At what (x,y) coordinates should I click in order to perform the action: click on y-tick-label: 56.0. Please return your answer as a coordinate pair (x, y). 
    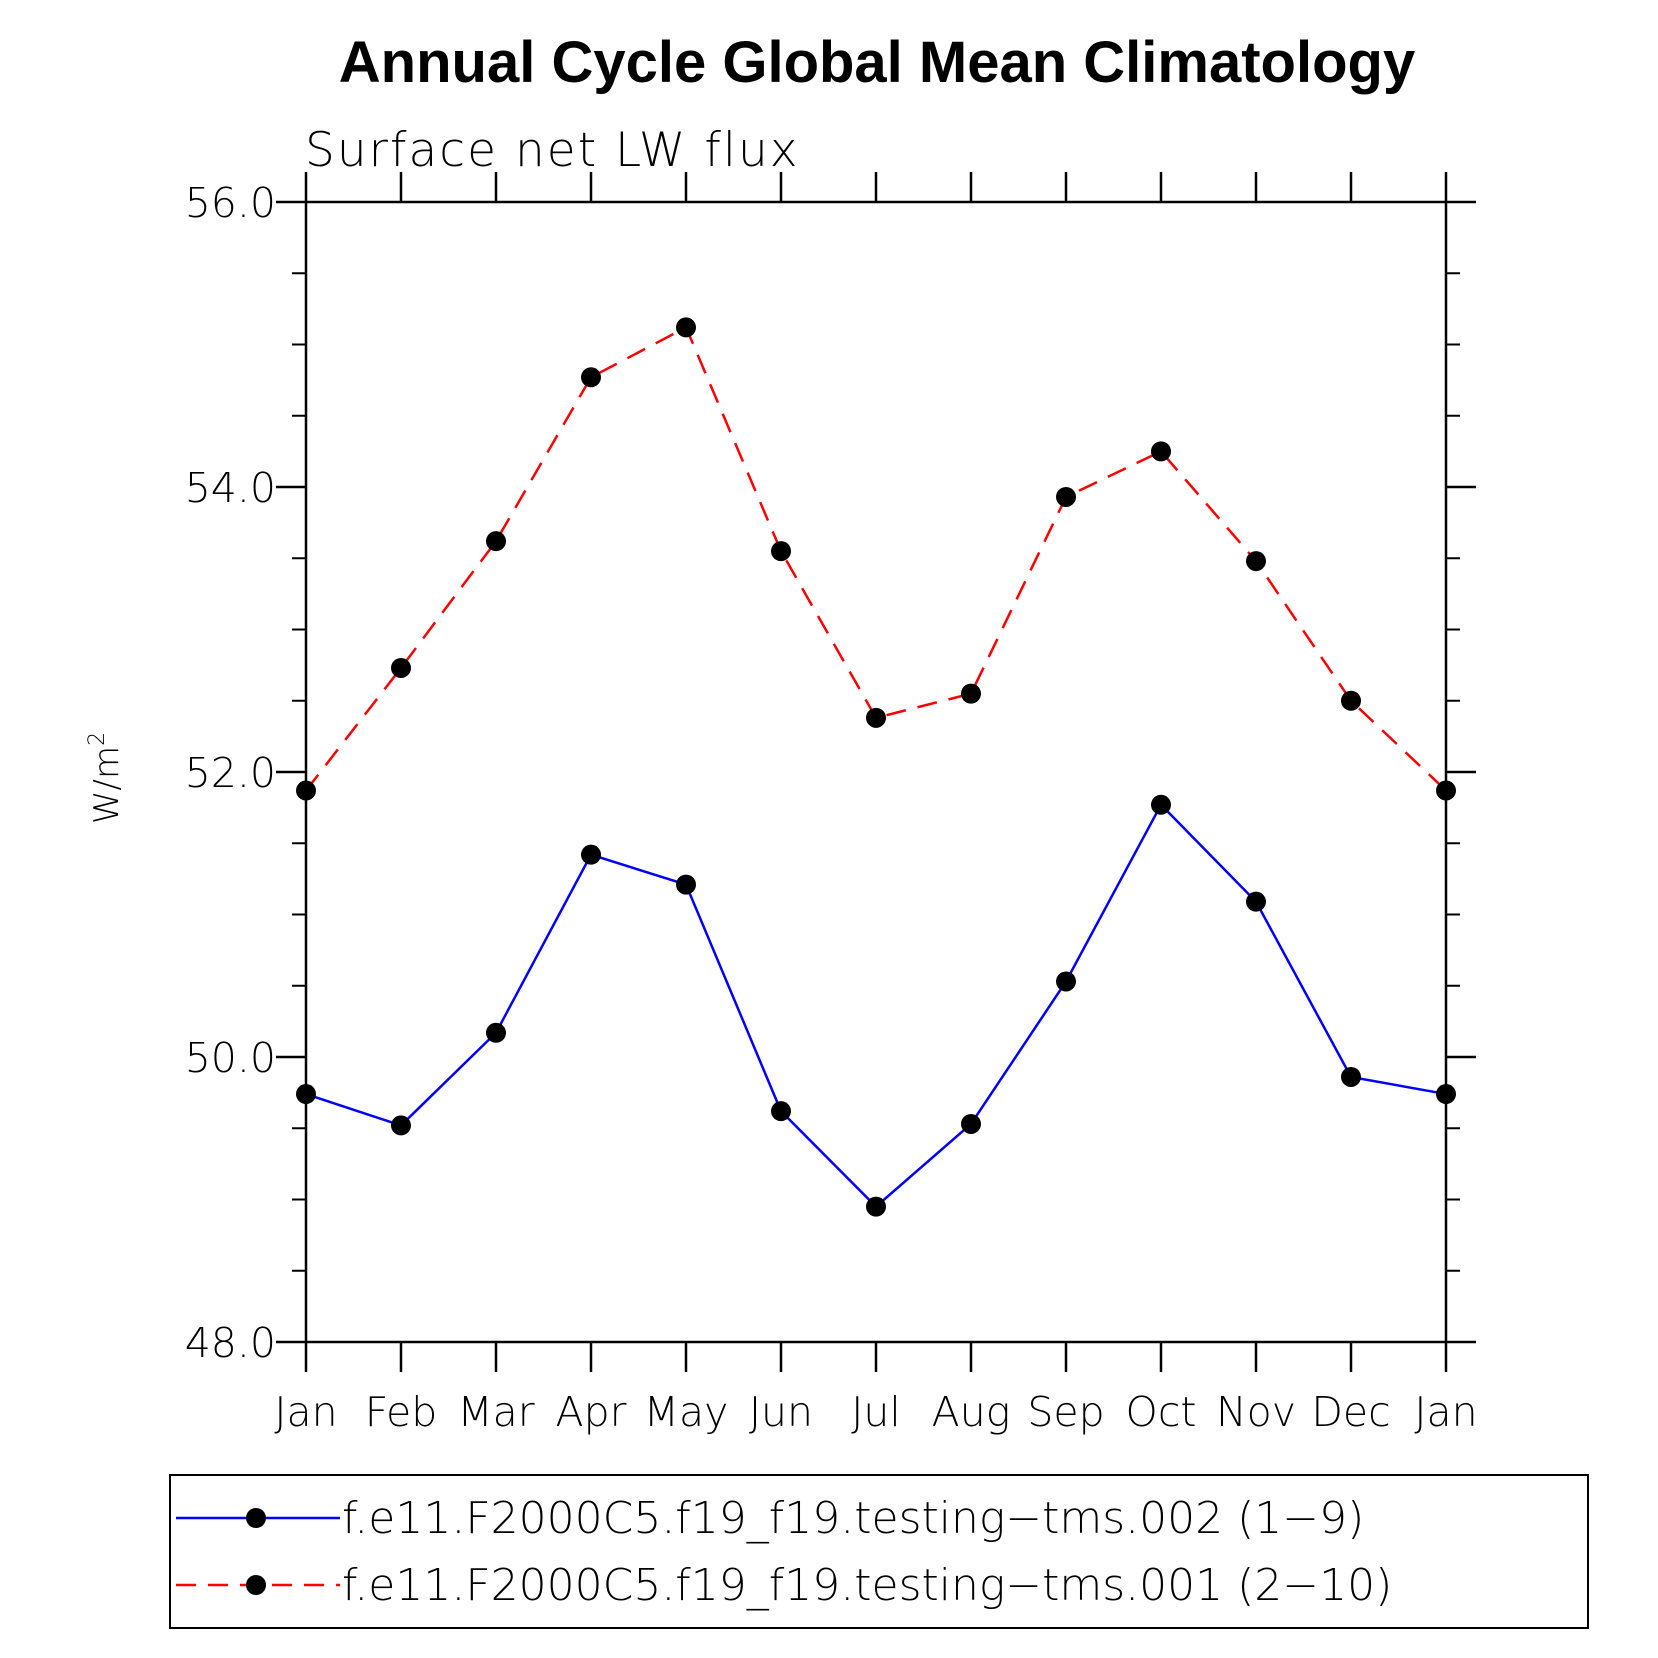
    Looking at the image, I should click on (230, 203).